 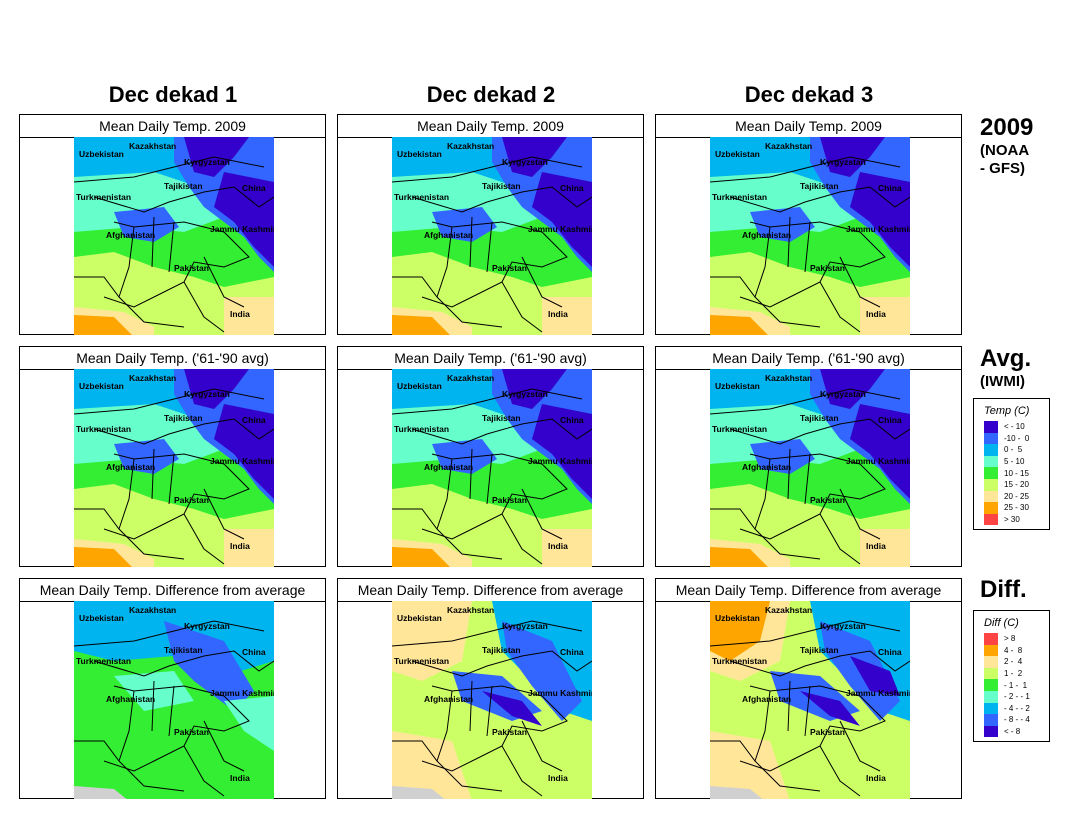 What do you see at coordinates (1006, 358) in the screenshot?
I see `row-header-avg-title: Avg.` at bounding box center [1006, 358].